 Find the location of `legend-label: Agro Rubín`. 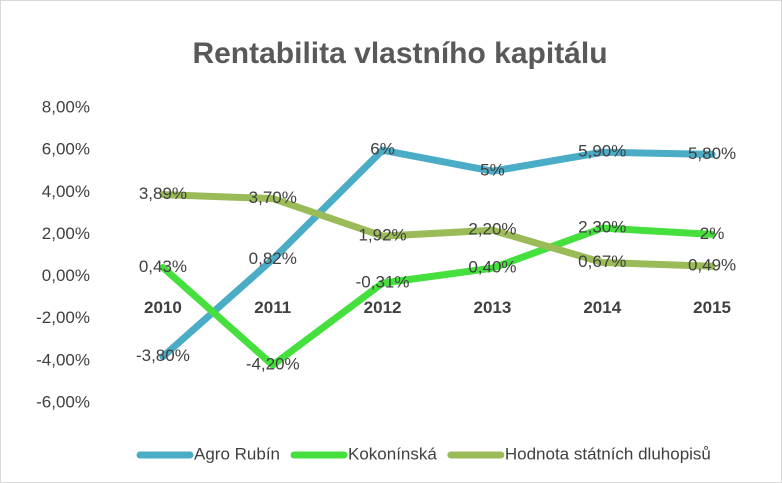

legend-label: Agro Rubín is located at coordinates (237, 453).